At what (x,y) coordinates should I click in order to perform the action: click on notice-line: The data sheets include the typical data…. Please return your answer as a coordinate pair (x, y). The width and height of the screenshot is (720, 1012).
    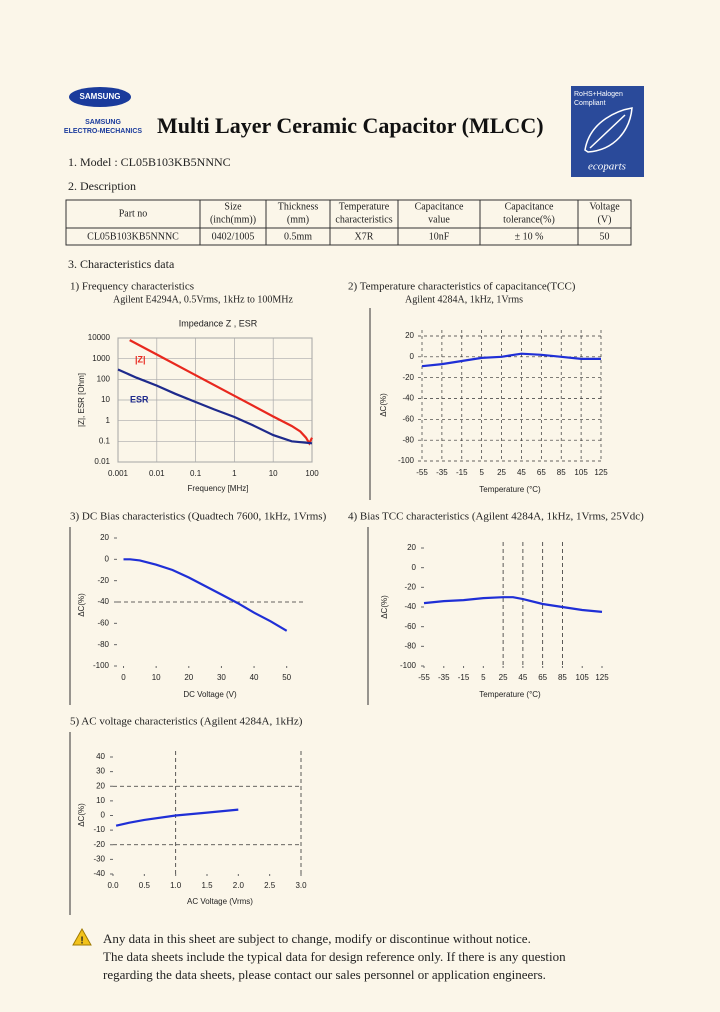
    Looking at the image, I should click on (334, 956).